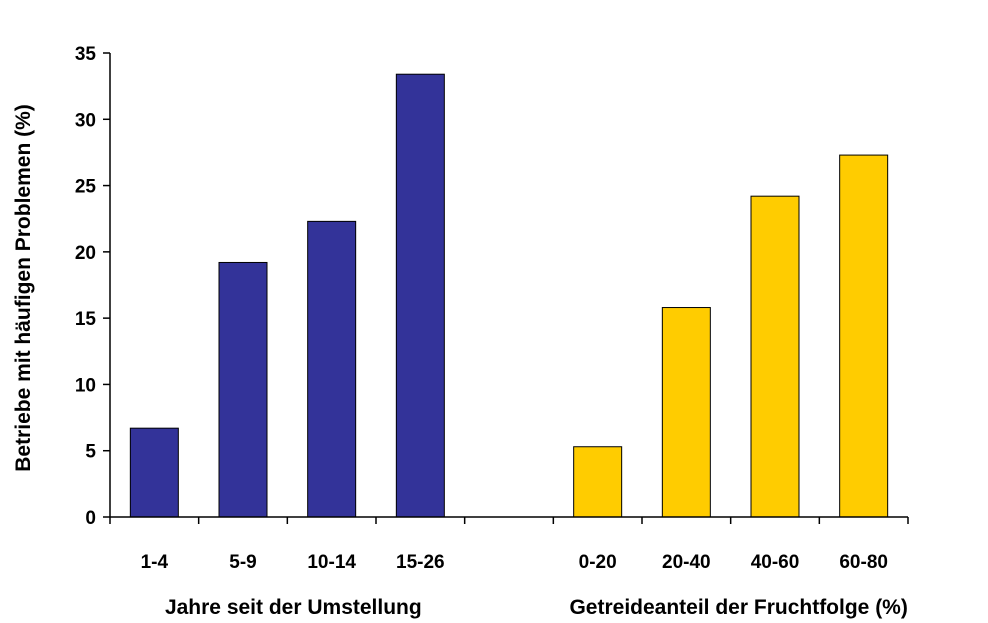 The width and height of the screenshot is (988, 623). Describe the element at coordinates (242, 562) in the screenshot. I see `category-label: 5-9` at that location.